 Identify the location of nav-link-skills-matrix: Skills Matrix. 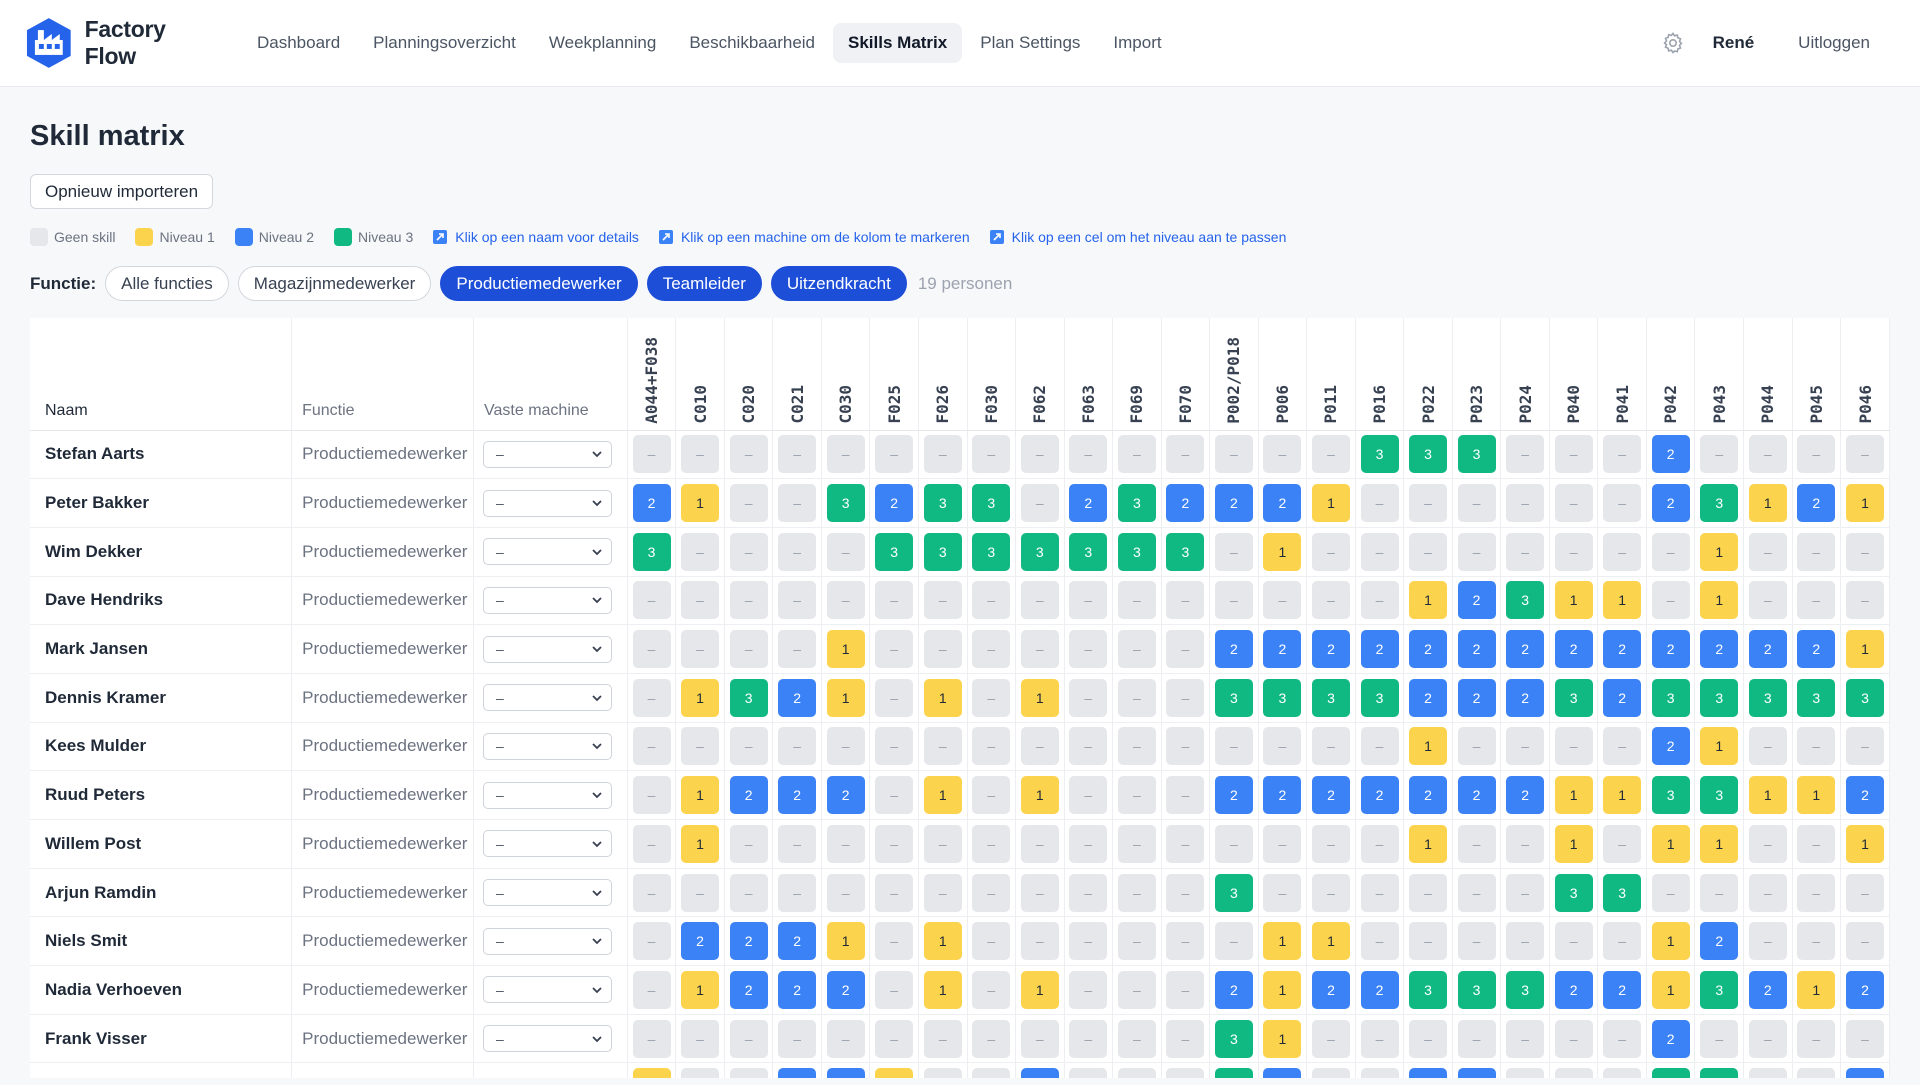
(898, 43).